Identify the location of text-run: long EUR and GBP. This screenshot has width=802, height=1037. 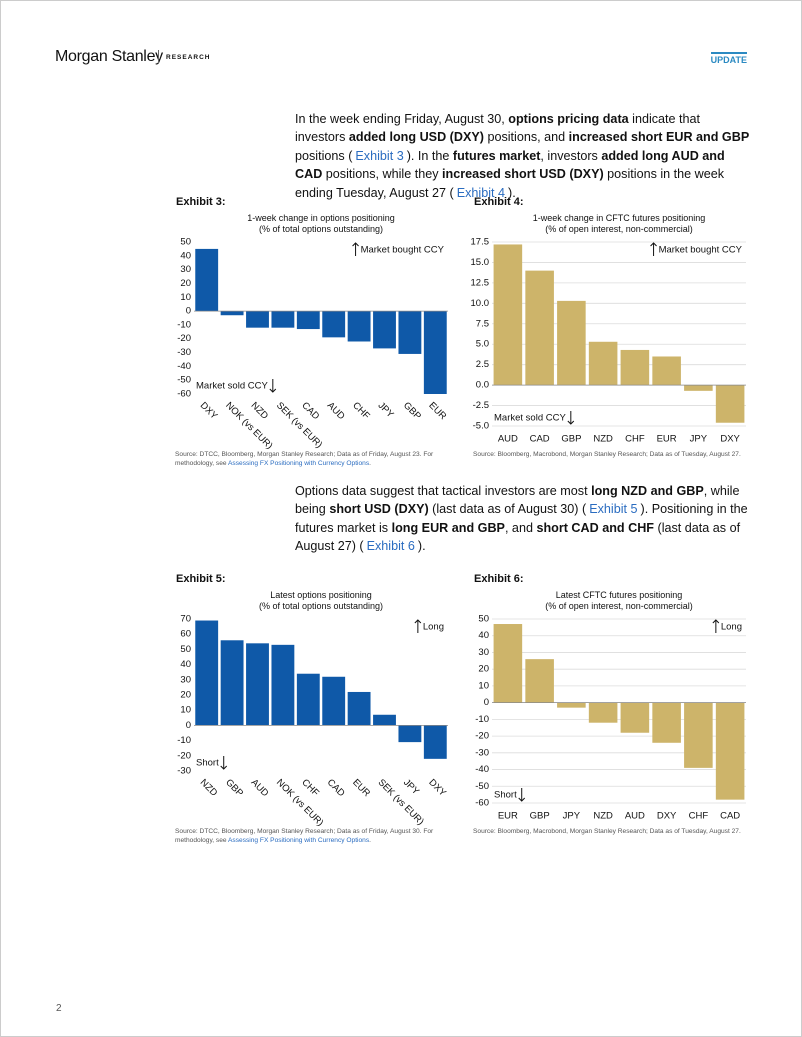
(448, 527).